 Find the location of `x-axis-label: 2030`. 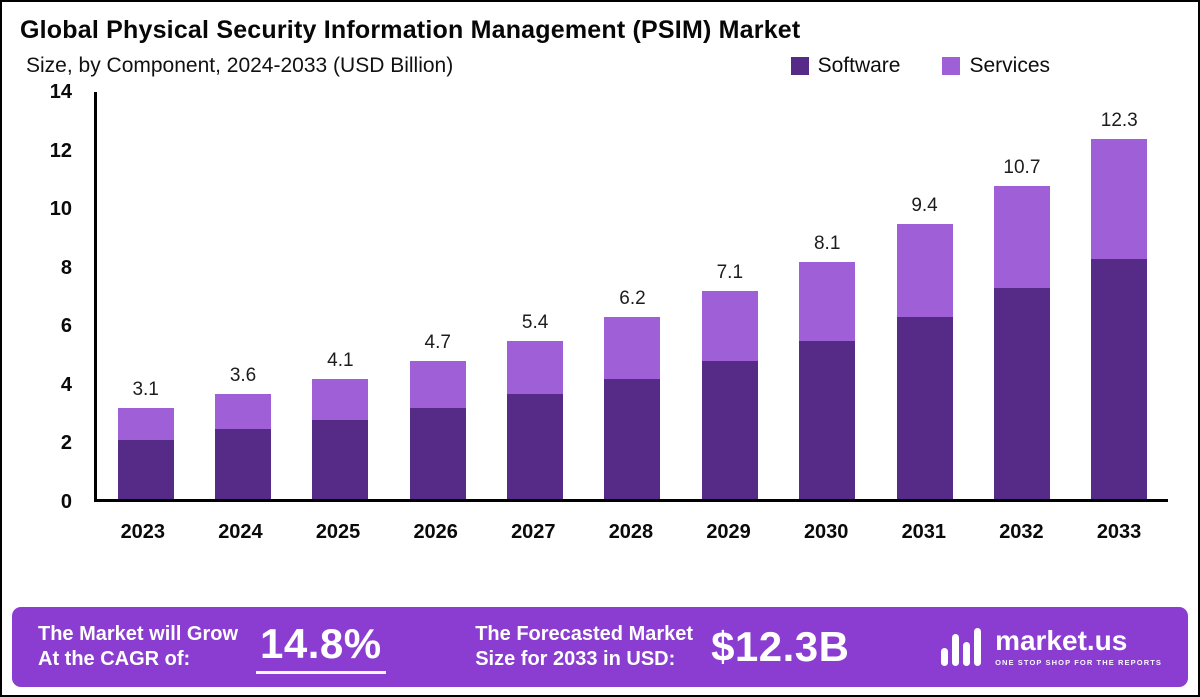

x-axis-label: 2030 is located at coordinates (826, 532).